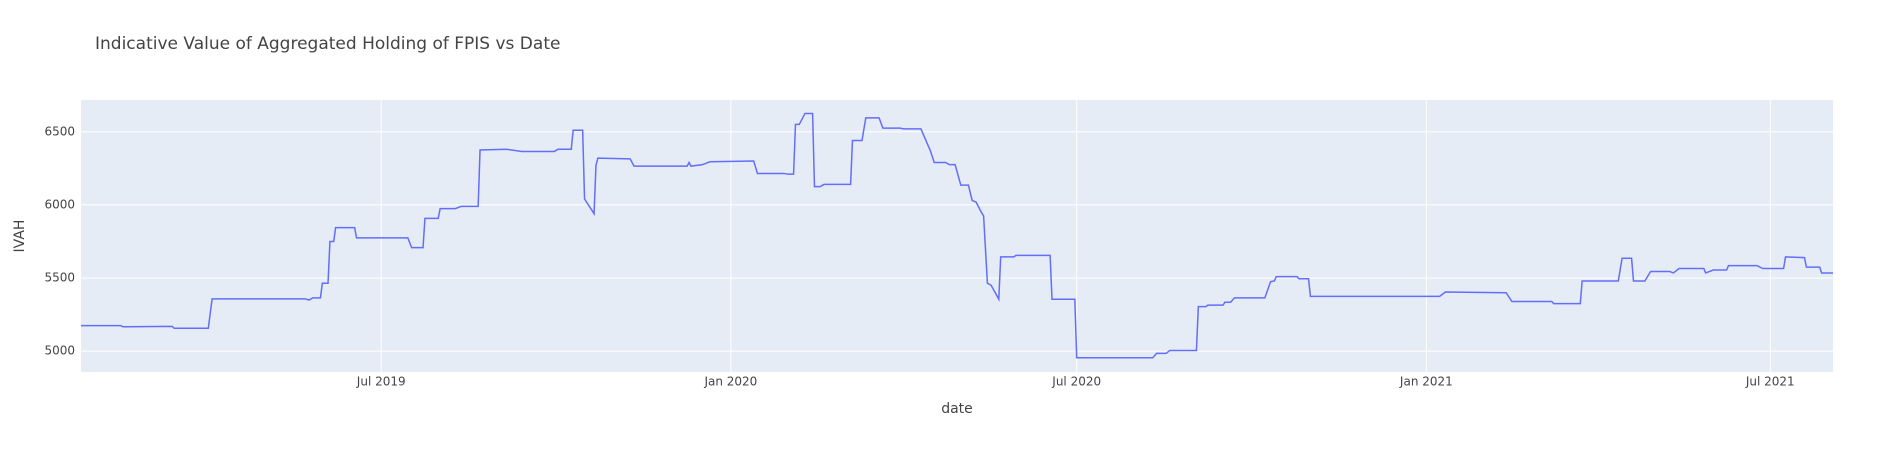 This screenshot has height=454, width=1904. Describe the element at coordinates (59, 131) in the screenshot. I see `y-tick-label: 6500` at that location.